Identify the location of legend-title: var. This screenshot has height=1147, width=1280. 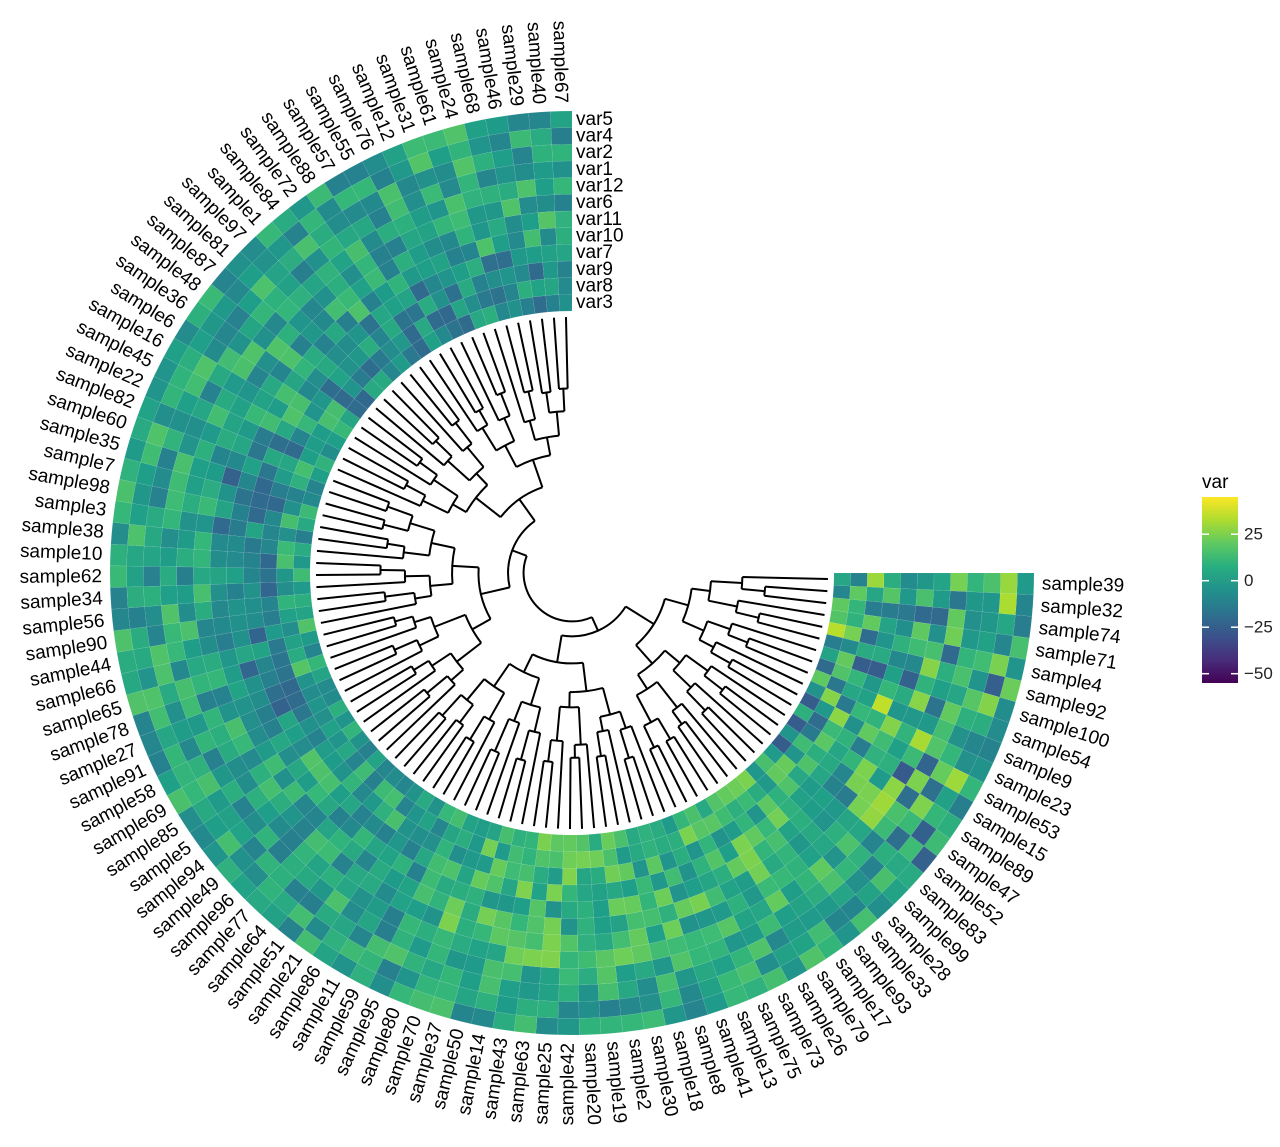
(1215, 482).